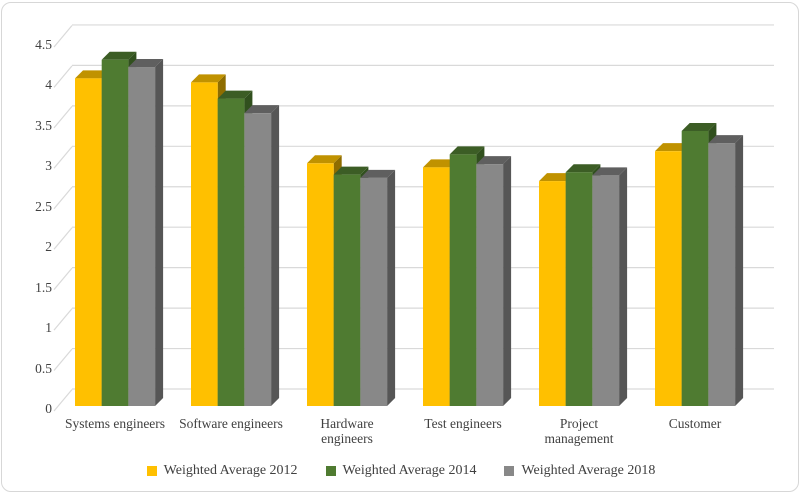 The image size is (800, 496). I want to click on y-tick-label: 0, so click(48, 408).